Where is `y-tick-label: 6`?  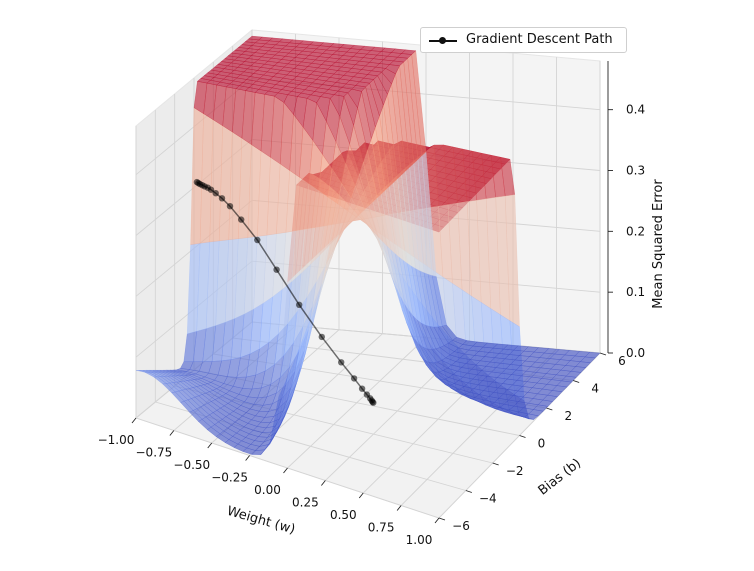
y-tick-label: 6 is located at coordinates (622, 361).